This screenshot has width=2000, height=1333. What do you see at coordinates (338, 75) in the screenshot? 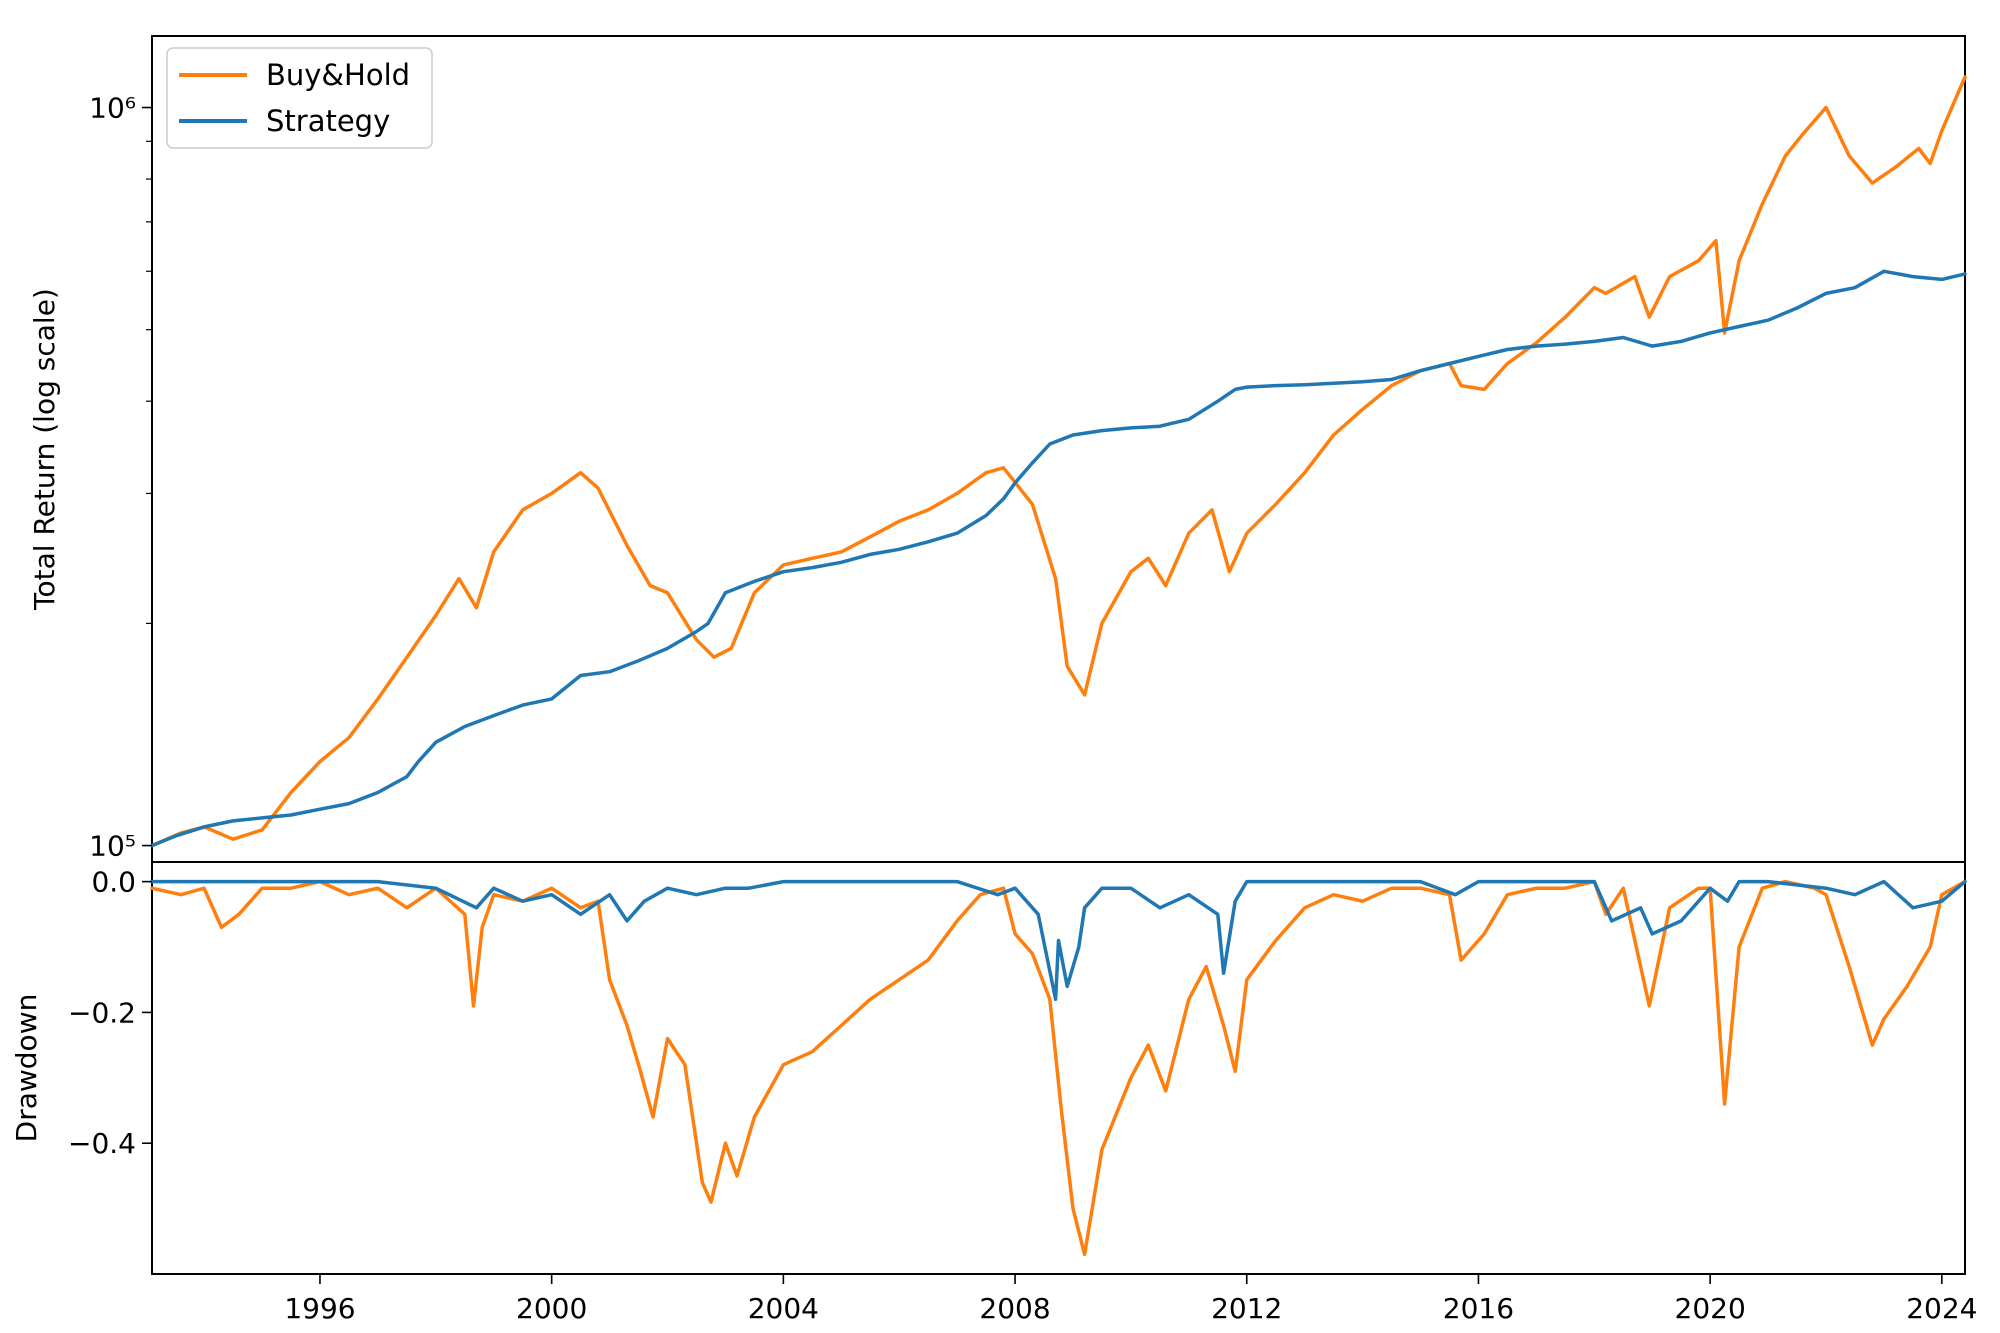
I see `legend-label-buy-hold: Buy&Hold` at bounding box center [338, 75].